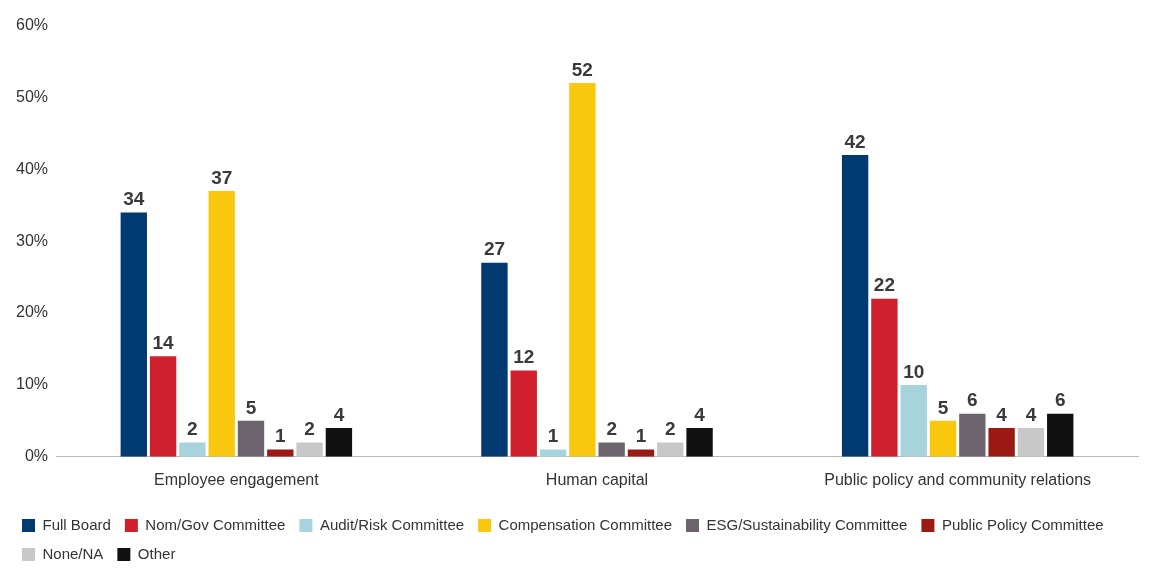 This screenshot has height=580, width=1156. What do you see at coordinates (222, 177) in the screenshot?
I see `data-label: 37` at bounding box center [222, 177].